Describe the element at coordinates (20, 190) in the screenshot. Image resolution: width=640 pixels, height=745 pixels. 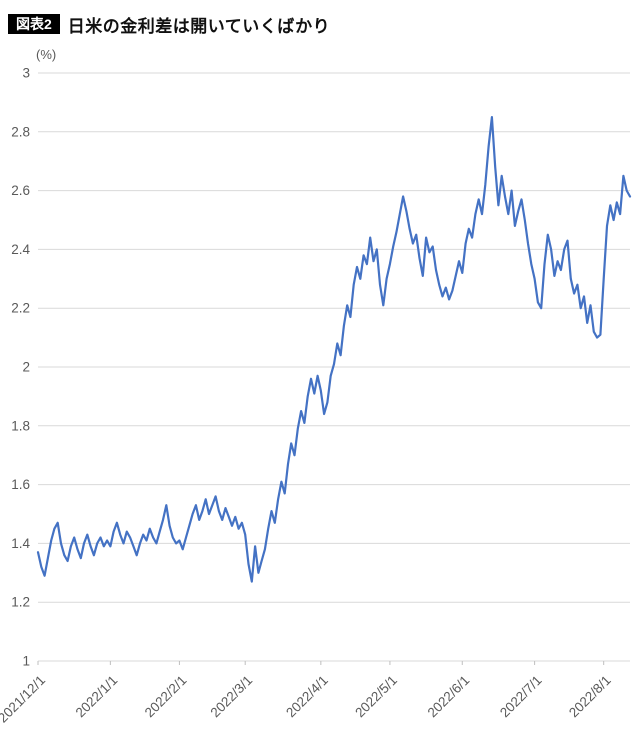
I see `y-tick-label: 2.6` at that location.